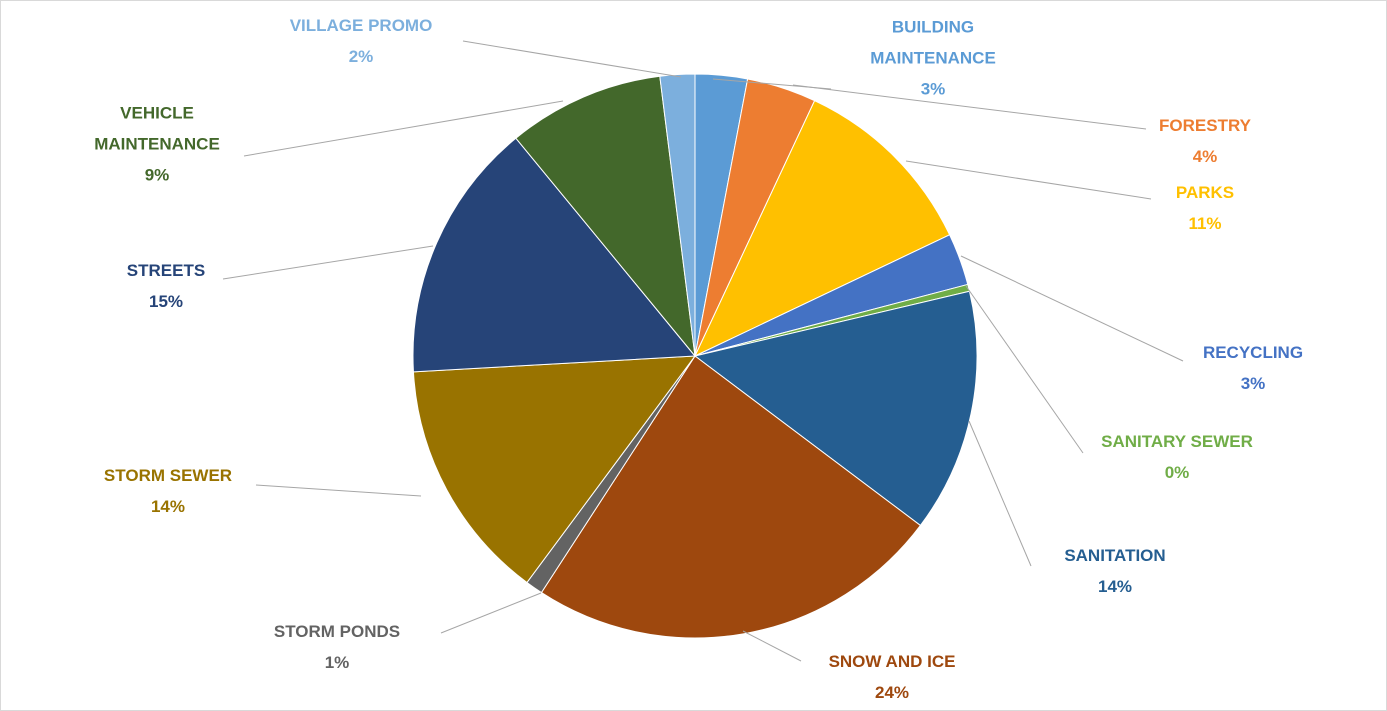  Describe the element at coordinates (1177, 472) in the screenshot. I see `percent-label: 0%` at that location.